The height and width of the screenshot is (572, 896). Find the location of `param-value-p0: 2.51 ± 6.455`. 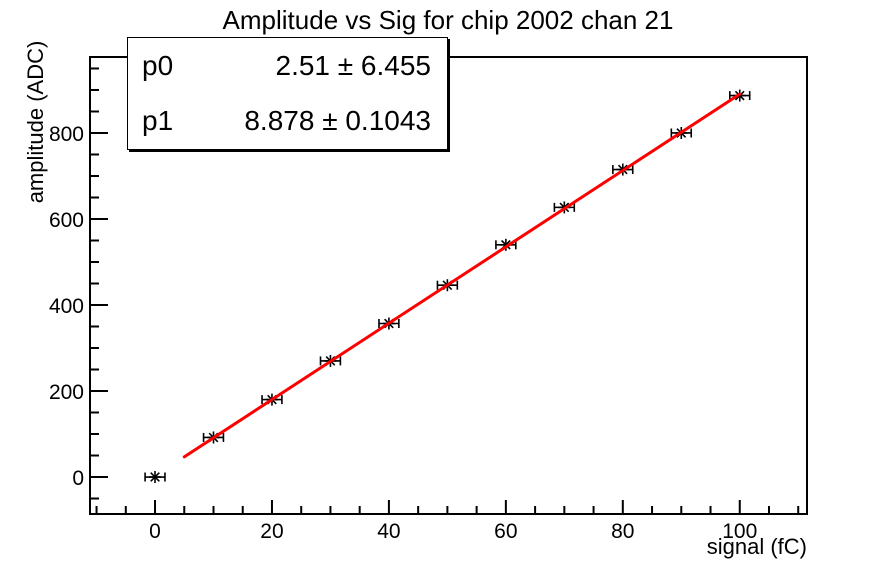

param-value-p0: 2.51 ± 6.455 is located at coordinates (353, 65).